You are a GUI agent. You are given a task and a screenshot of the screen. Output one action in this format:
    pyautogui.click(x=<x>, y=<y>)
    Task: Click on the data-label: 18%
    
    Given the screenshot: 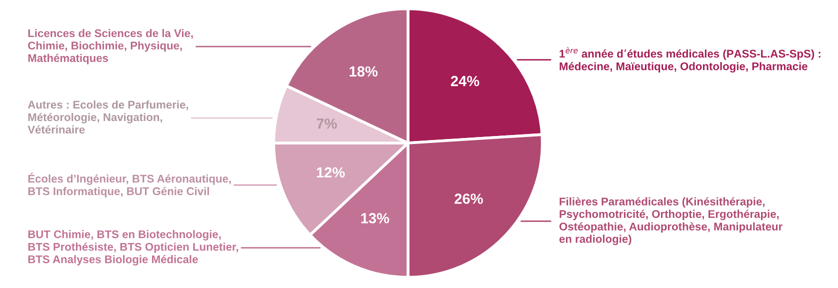 What is the action you would take?
    pyautogui.click(x=364, y=71)
    